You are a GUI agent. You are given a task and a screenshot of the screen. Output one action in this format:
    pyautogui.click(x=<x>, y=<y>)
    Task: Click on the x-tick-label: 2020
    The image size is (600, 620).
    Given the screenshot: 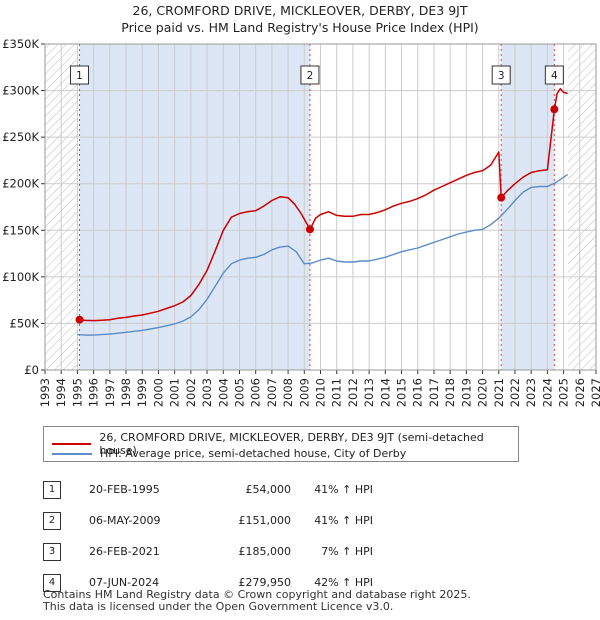 What is the action you would take?
    pyautogui.click(x=483, y=392)
    